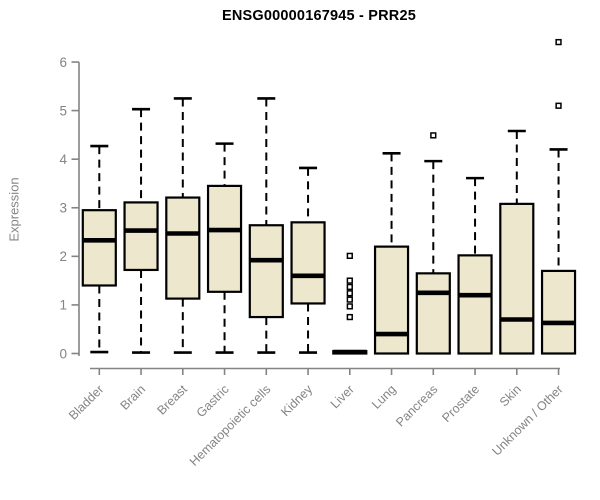 This screenshot has width=600, height=500. What do you see at coordinates (342, 396) in the screenshot?
I see `x-tick-label: Liver` at bounding box center [342, 396].